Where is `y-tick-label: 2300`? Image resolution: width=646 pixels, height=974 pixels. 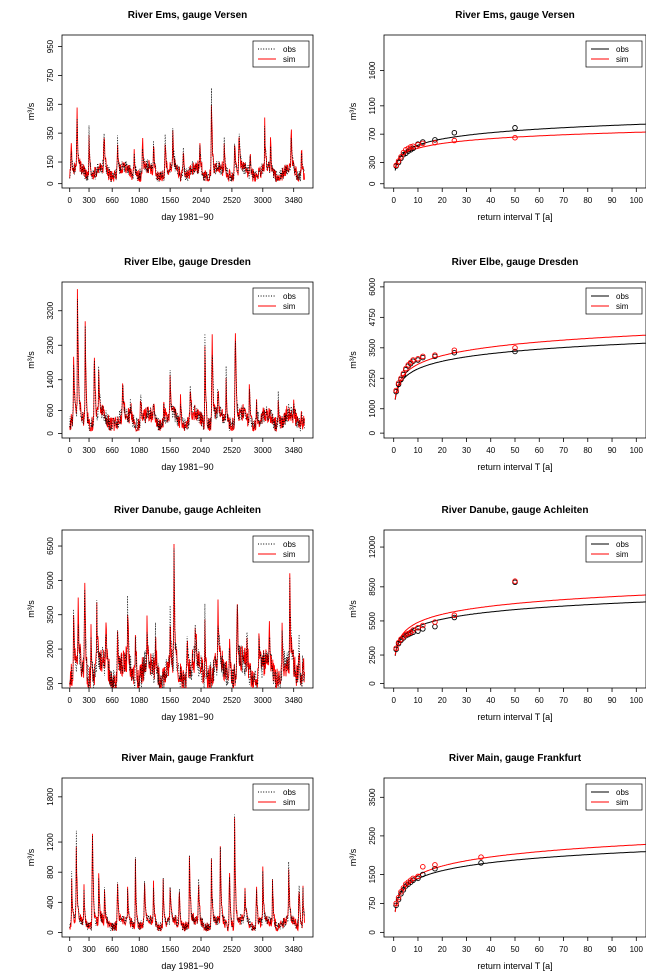 y-tick-label: 2300 is located at coordinates (50, 345).